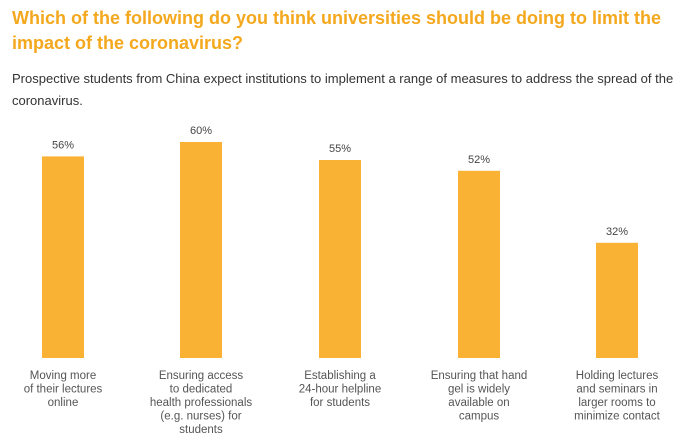  Describe the element at coordinates (616, 403) in the screenshot. I see `category-label-line: larger rooms to` at that location.